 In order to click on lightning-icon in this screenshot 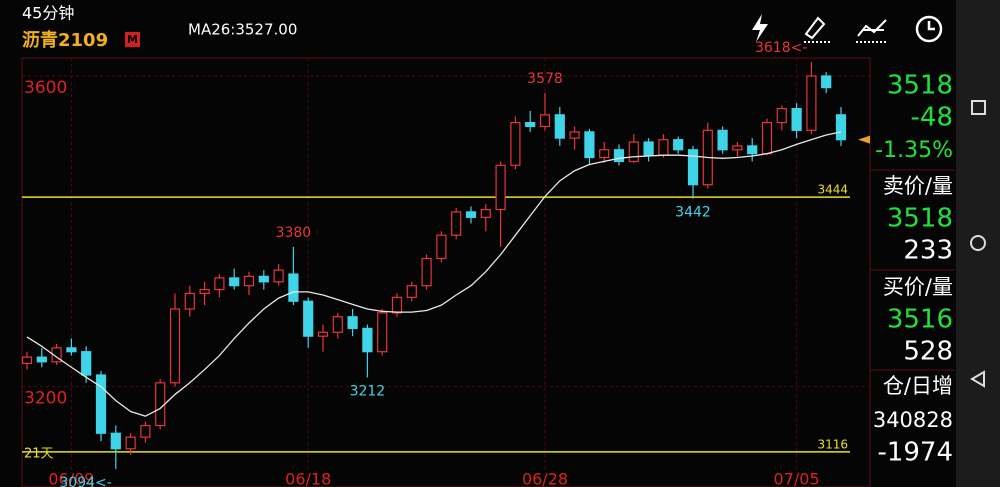, I will do `click(760, 28)`.